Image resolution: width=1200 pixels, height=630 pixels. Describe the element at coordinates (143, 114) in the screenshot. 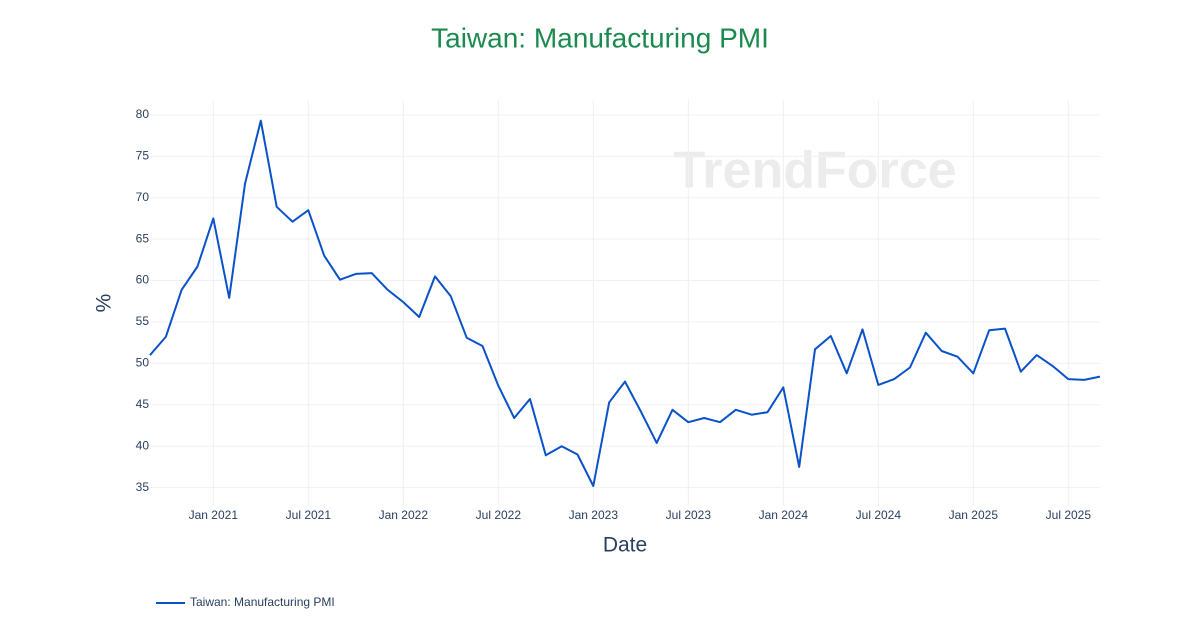

I see `y-tick-label: 80` at that location.